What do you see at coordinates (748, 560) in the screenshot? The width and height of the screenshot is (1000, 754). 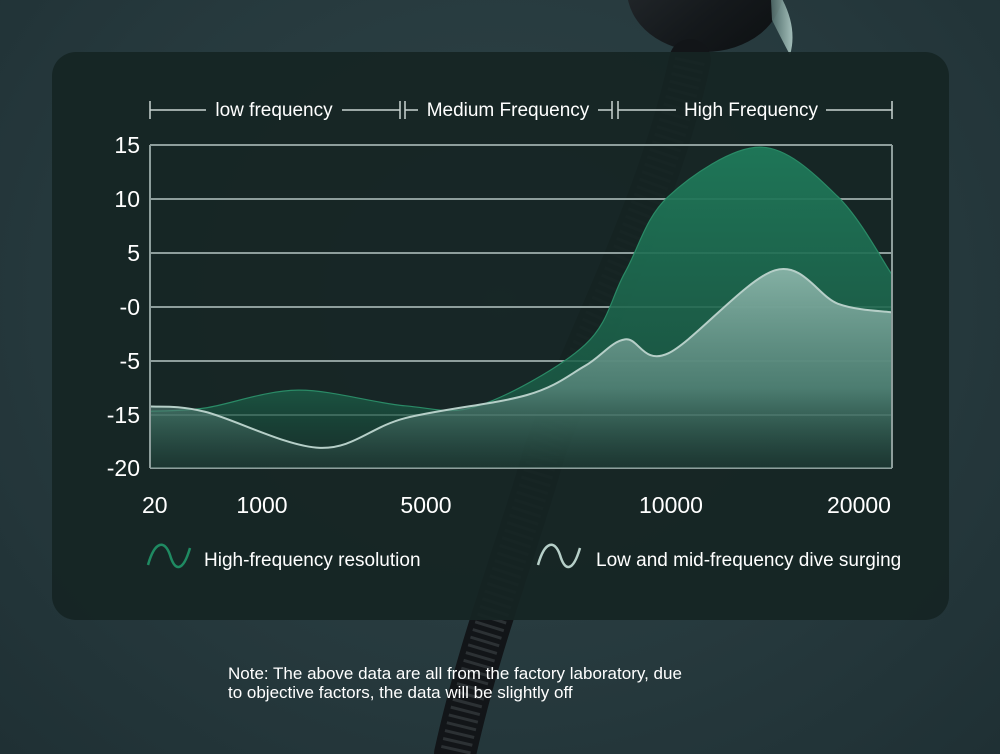 I see `legend-label-low-mid-frequency: Low and mid-frequency dive surging` at bounding box center [748, 560].